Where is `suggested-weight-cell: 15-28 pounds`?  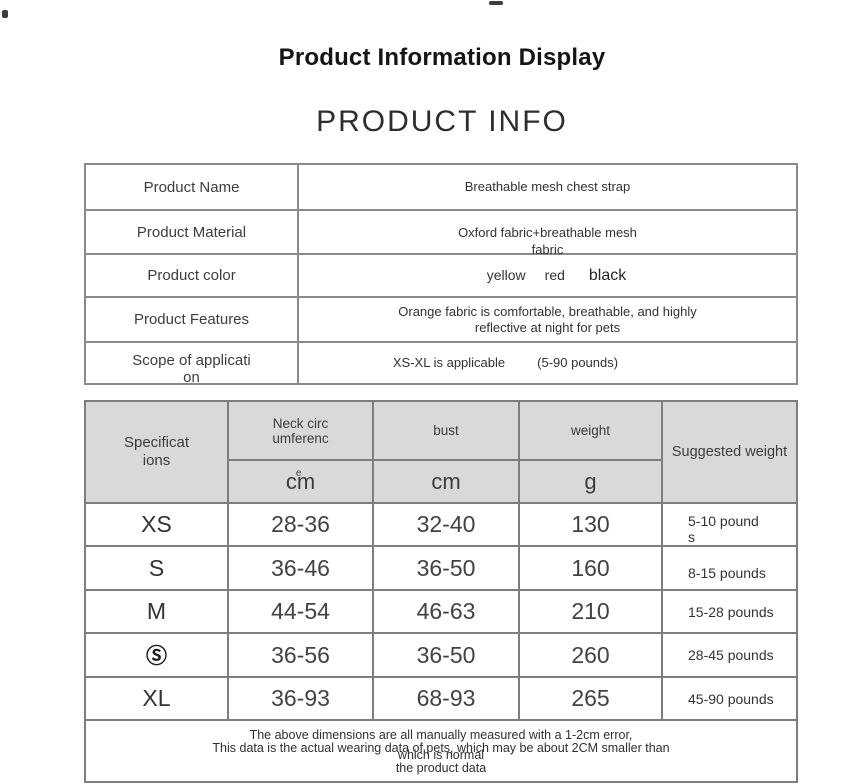
suggested-weight-cell: 15-28 pounds is located at coordinates (731, 611).